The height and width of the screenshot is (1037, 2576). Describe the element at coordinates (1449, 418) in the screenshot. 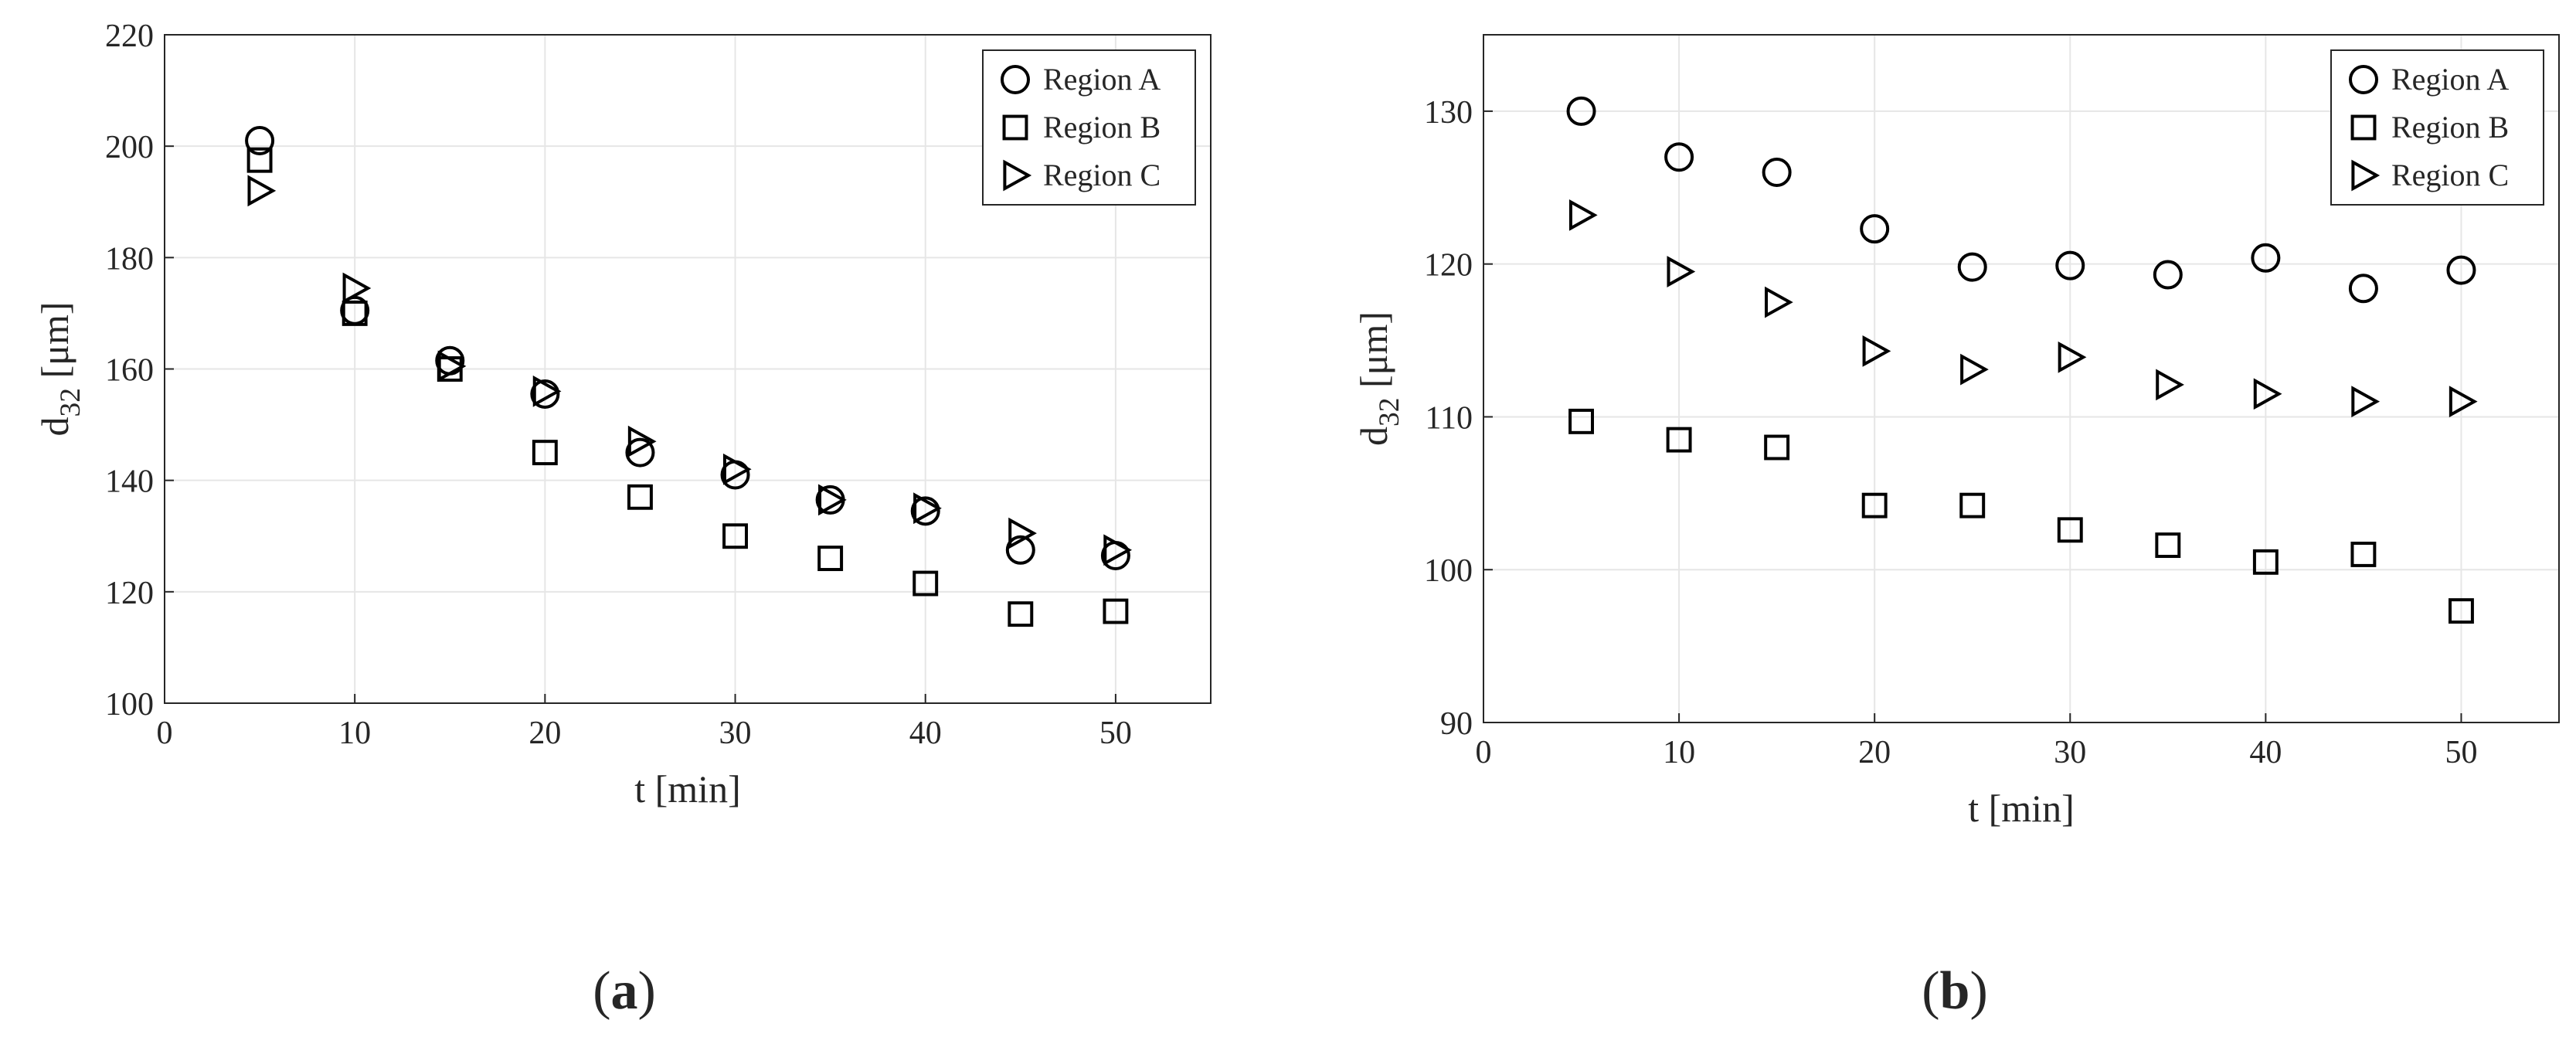

I see `y-tick-label: 110` at that location.